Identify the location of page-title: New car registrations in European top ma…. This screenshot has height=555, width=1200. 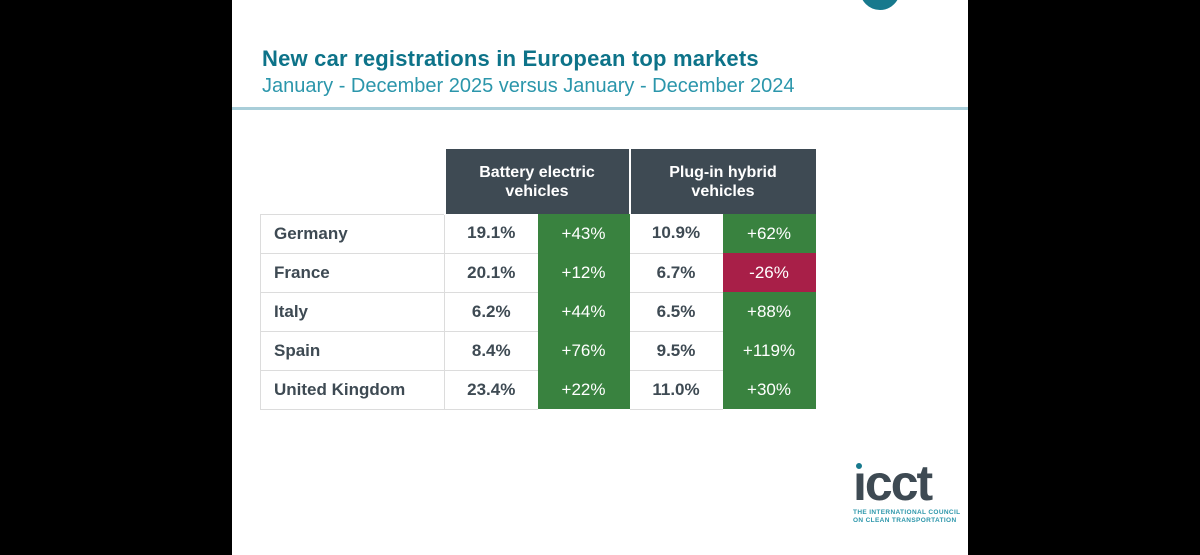
(510, 58).